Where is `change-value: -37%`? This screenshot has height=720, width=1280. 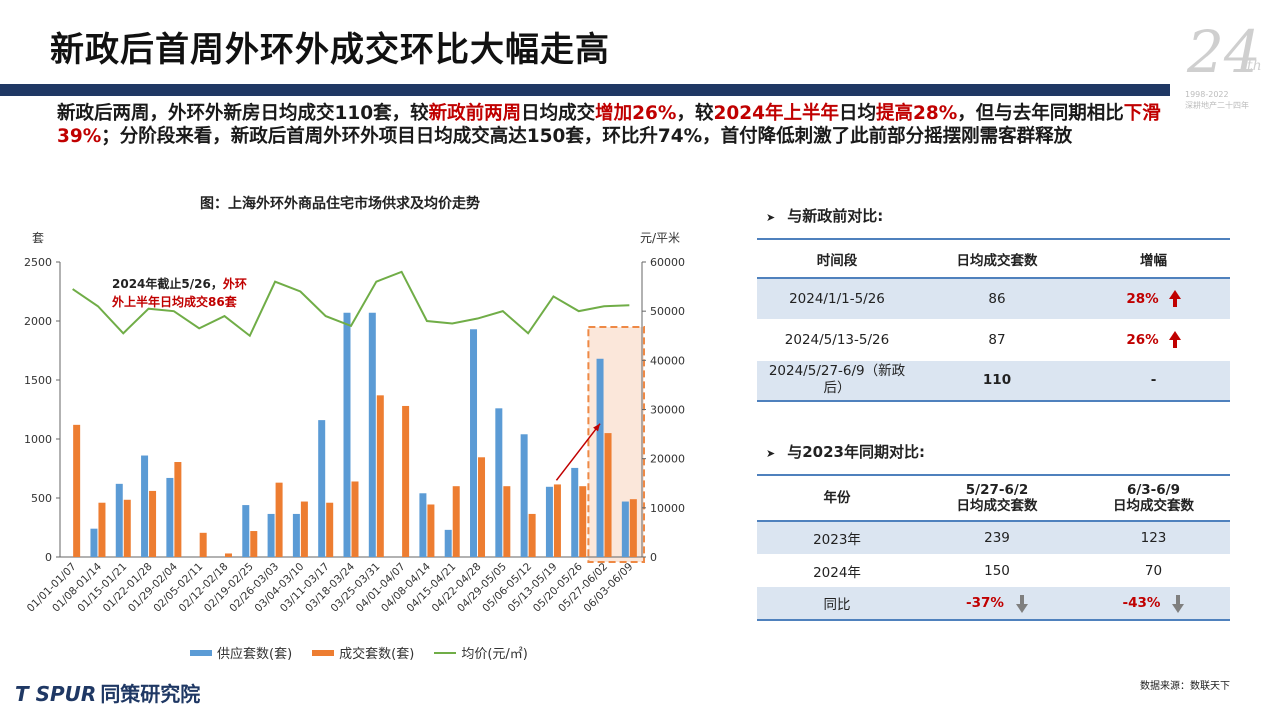 change-value: -37% is located at coordinates (985, 603).